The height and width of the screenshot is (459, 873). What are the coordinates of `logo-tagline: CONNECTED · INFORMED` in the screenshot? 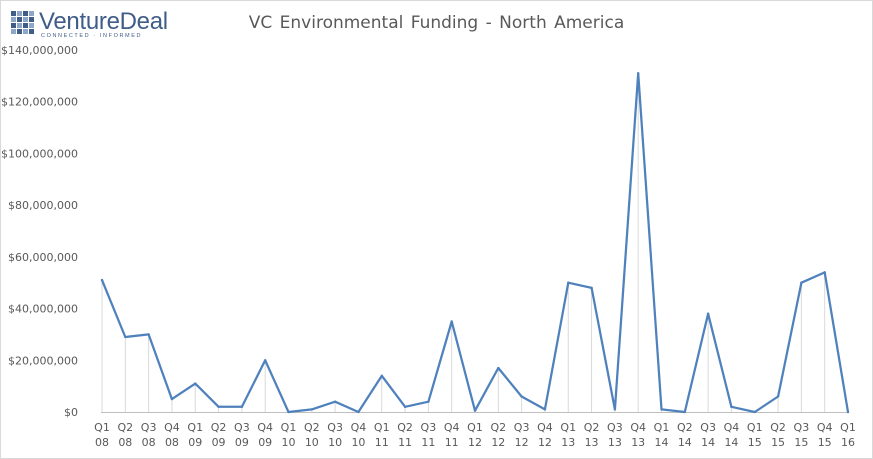 It's located at (92, 36).